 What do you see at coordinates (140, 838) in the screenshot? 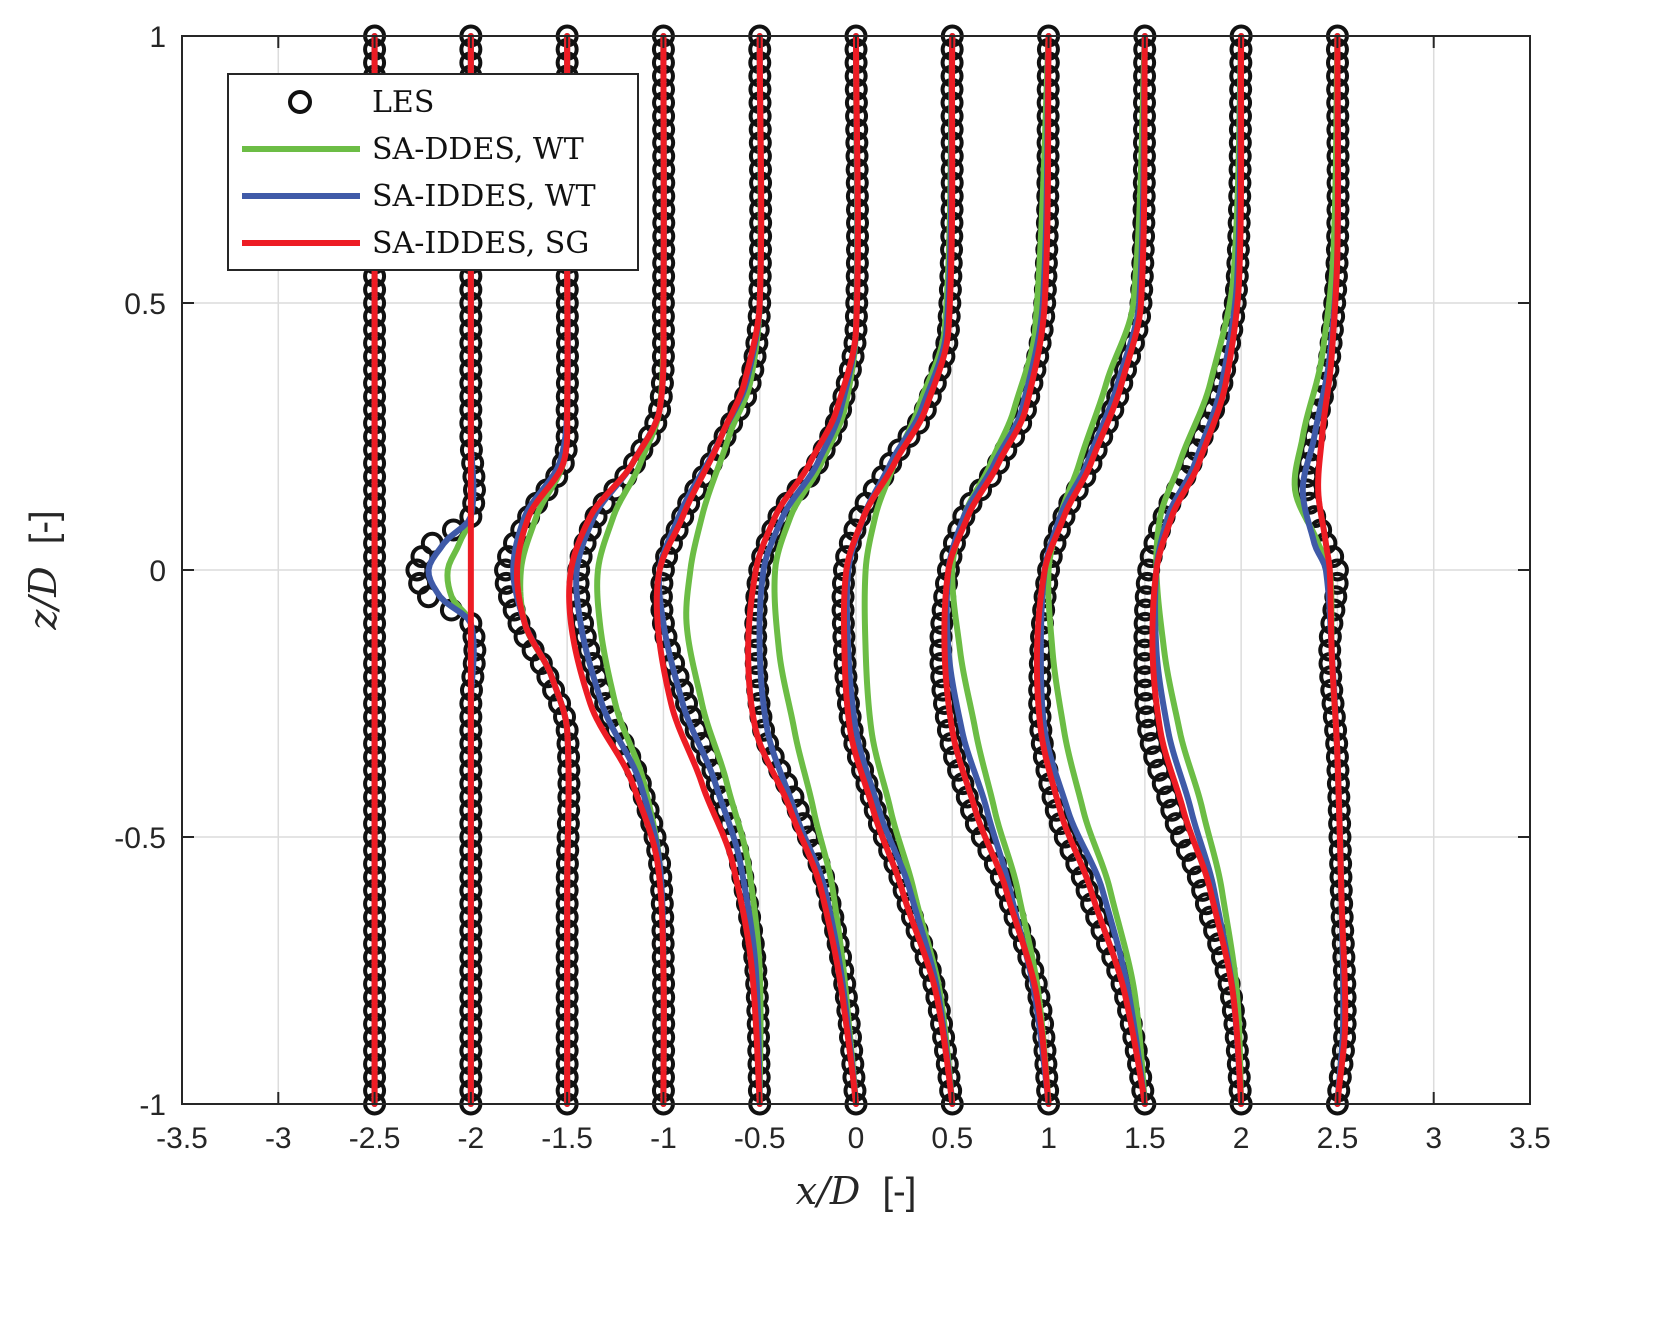
I see `y-tick-label: -0.5` at bounding box center [140, 838].